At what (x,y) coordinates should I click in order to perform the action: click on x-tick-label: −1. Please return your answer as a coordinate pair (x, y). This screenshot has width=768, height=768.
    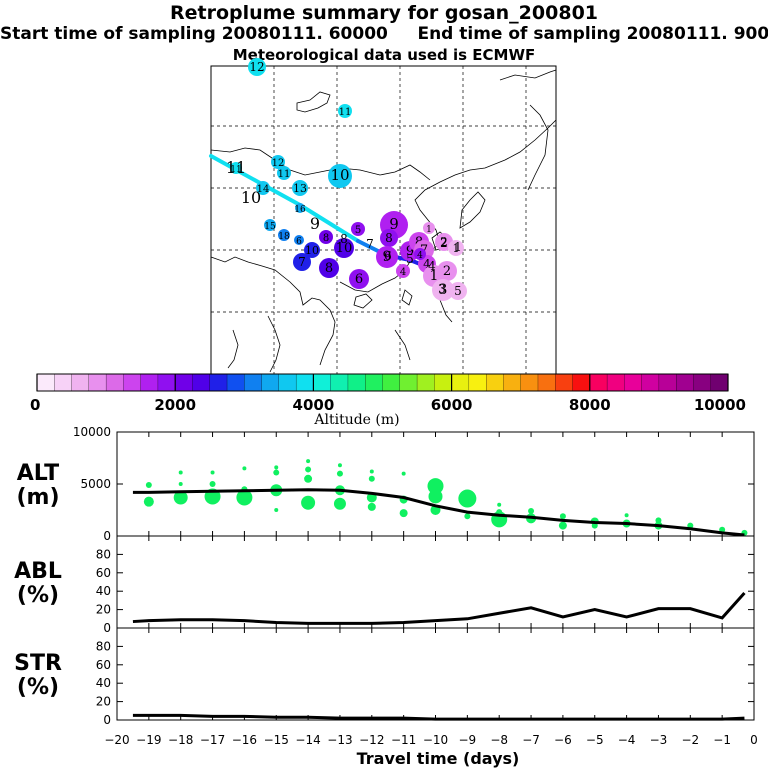
    Looking at the image, I should click on (722, 740).